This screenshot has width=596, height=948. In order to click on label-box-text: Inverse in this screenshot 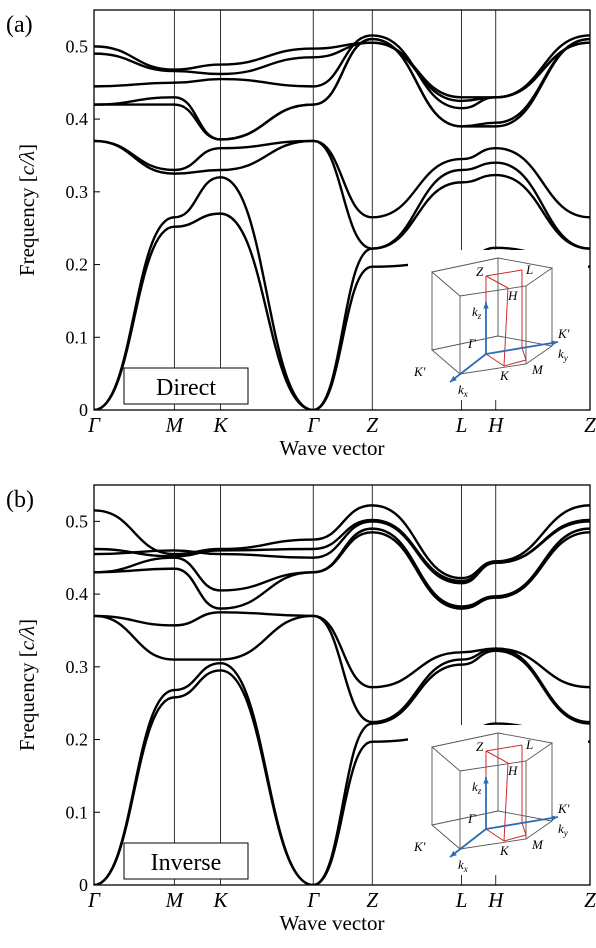, I will do `click(186, 863)`.